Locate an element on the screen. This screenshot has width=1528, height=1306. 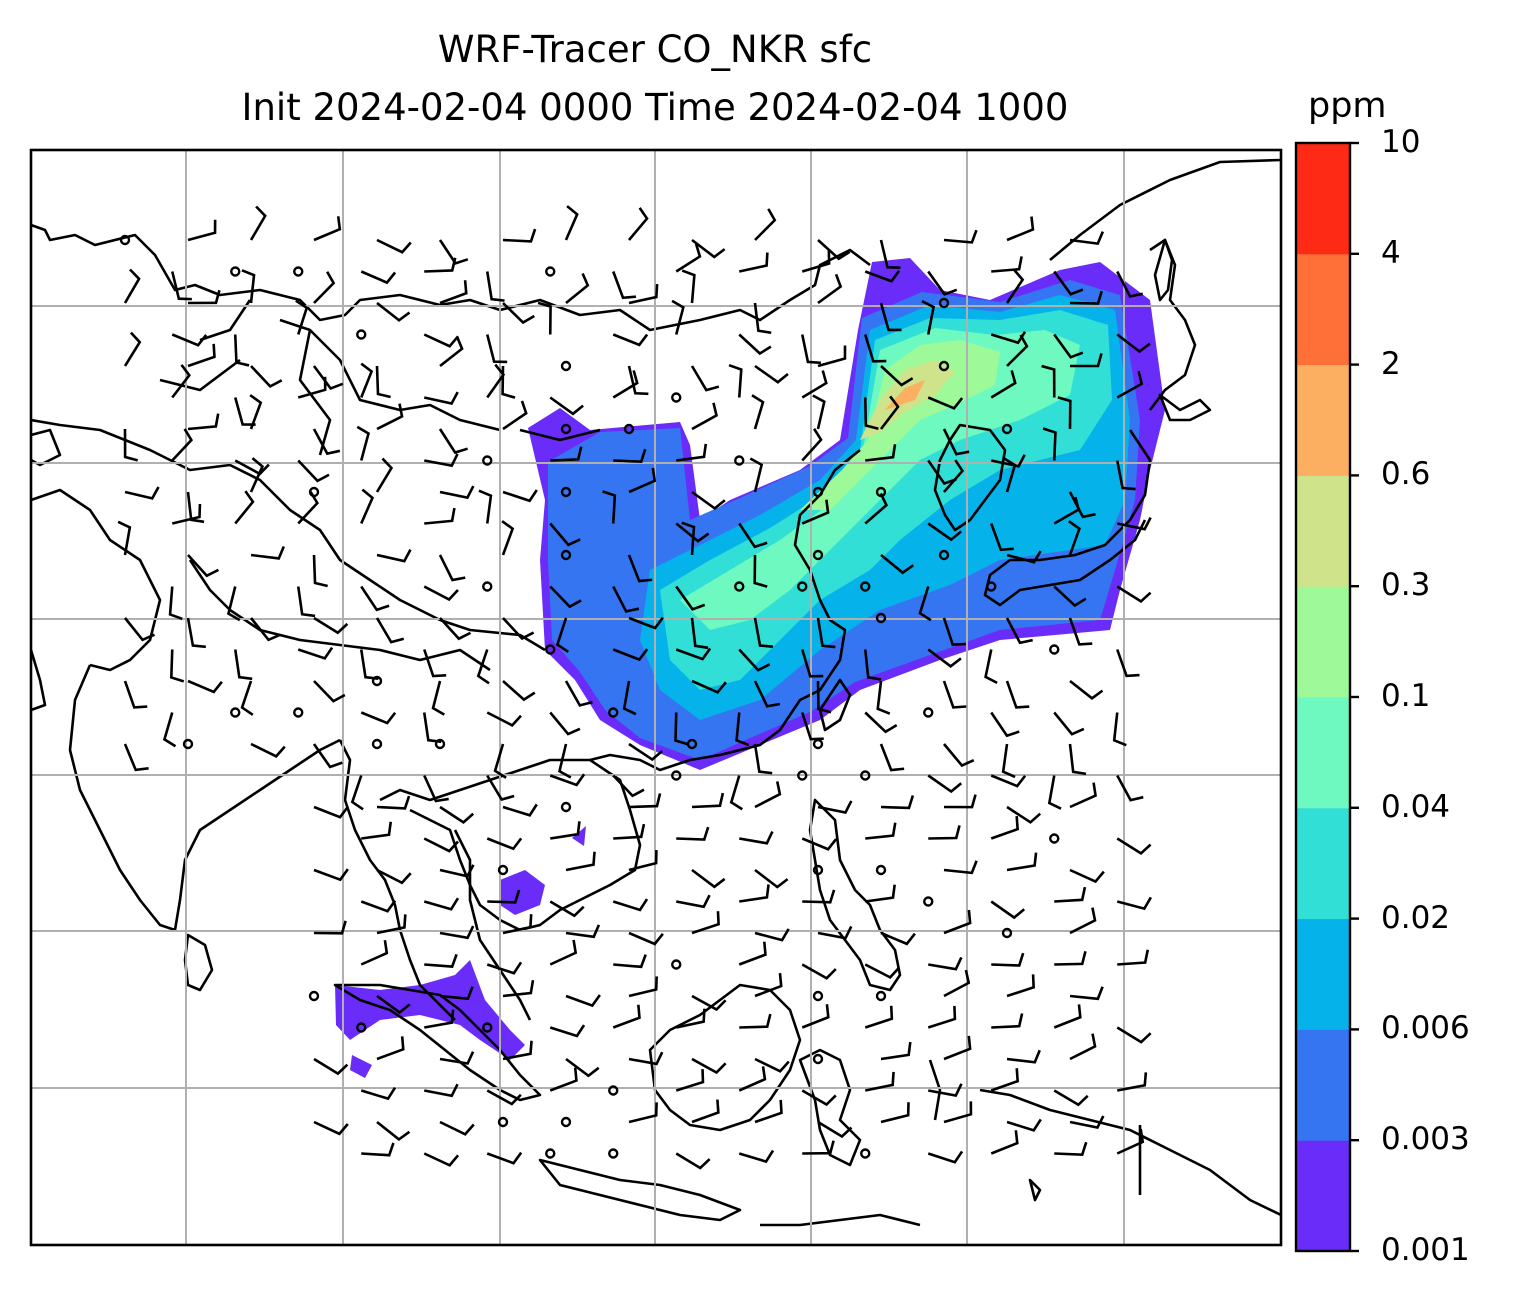
colorbar-unit: ppm is located at coordinates (1347, 106).